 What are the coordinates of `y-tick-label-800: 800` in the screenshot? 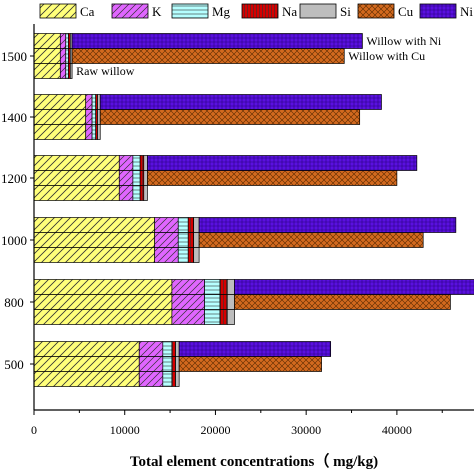 It's located at (14, 302).